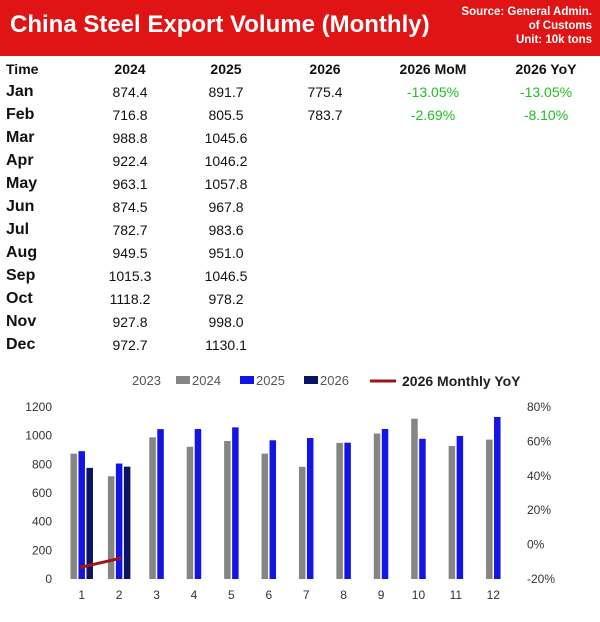  I want to click on table-row: Nov 927.8 998.0, so click(300, 321).